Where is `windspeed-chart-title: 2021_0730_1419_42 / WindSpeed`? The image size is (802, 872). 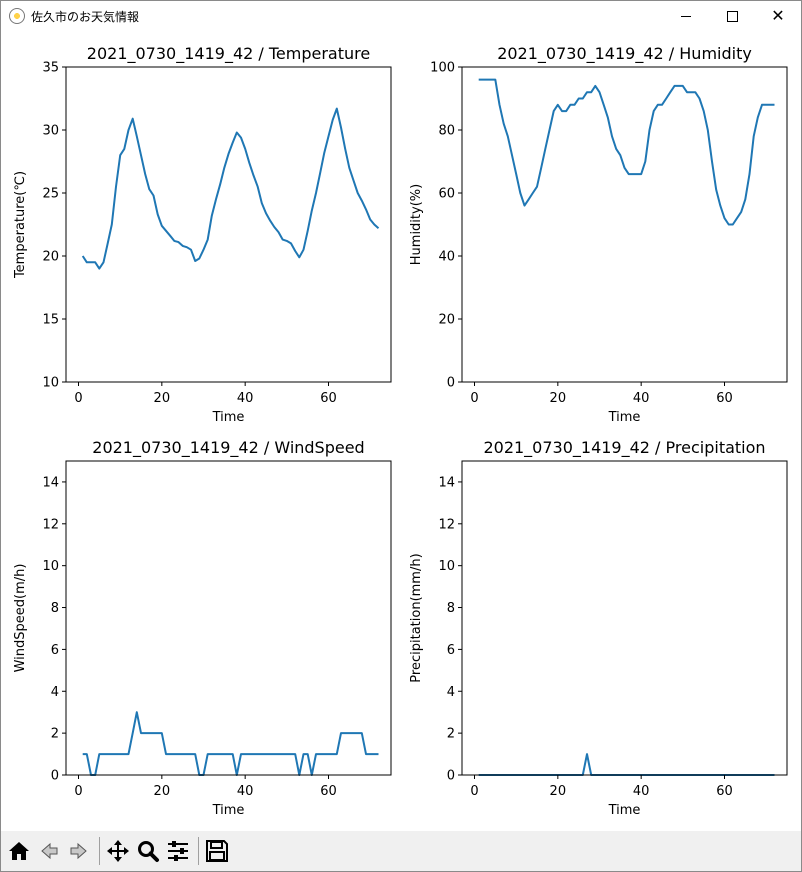
windspeed-chart-title: 2021_0730_1419_42 / WindSpeed is located at coordinates (228, 448).